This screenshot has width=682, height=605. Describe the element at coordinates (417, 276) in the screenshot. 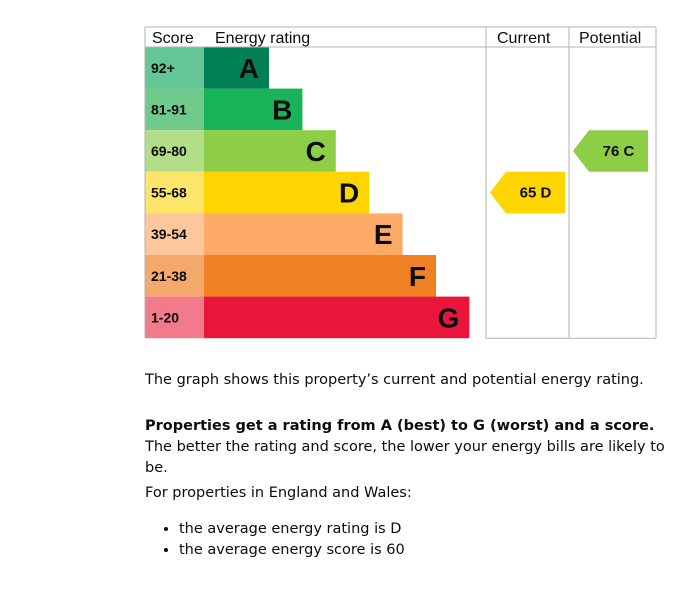

I see `rating-letter-f: F` at that location.